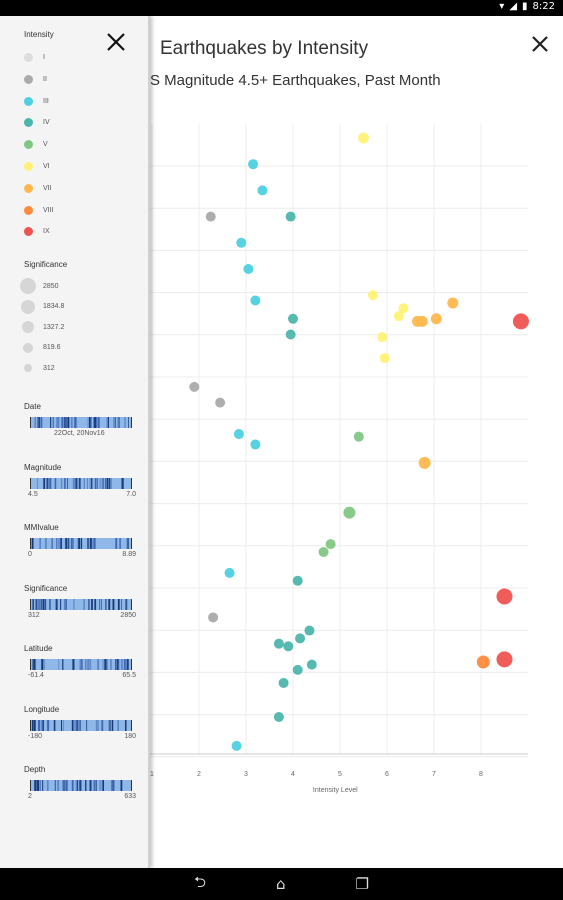 The height and width of the screenshot is (900, 563). I want to click on nav-bar: ⮌ ⌂ ❐, so click(281, 884).